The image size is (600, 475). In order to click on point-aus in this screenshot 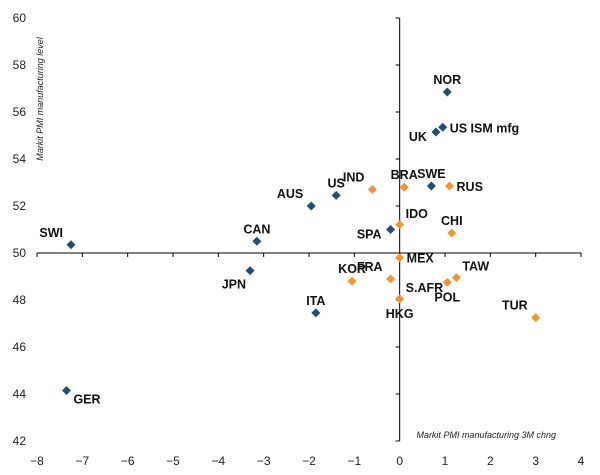, I will do `click(311, 206)`.